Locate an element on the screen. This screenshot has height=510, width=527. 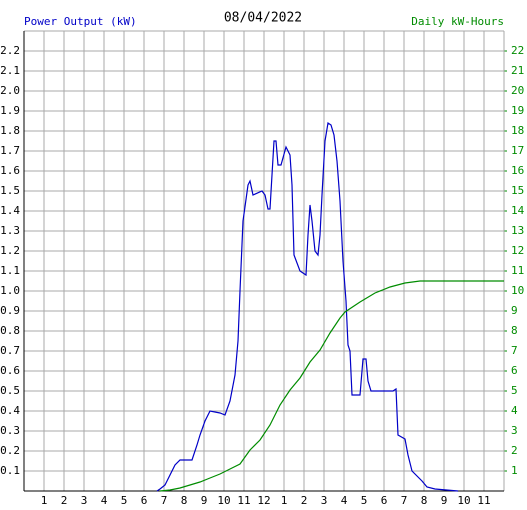
y-tick-label: 1.3 is located at coordinates (10, 230).